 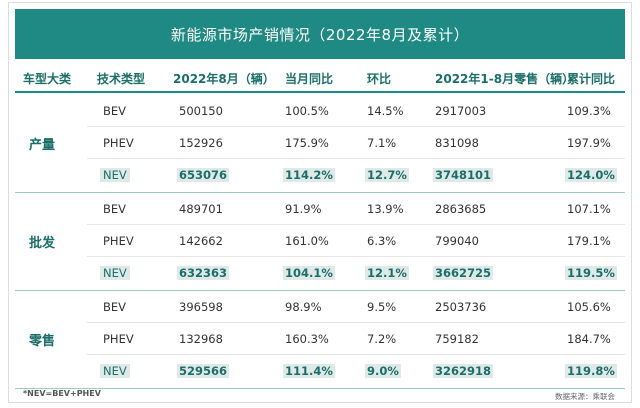 I want to click on header-tech-type: 技术类型, so click(x=121, y=79).